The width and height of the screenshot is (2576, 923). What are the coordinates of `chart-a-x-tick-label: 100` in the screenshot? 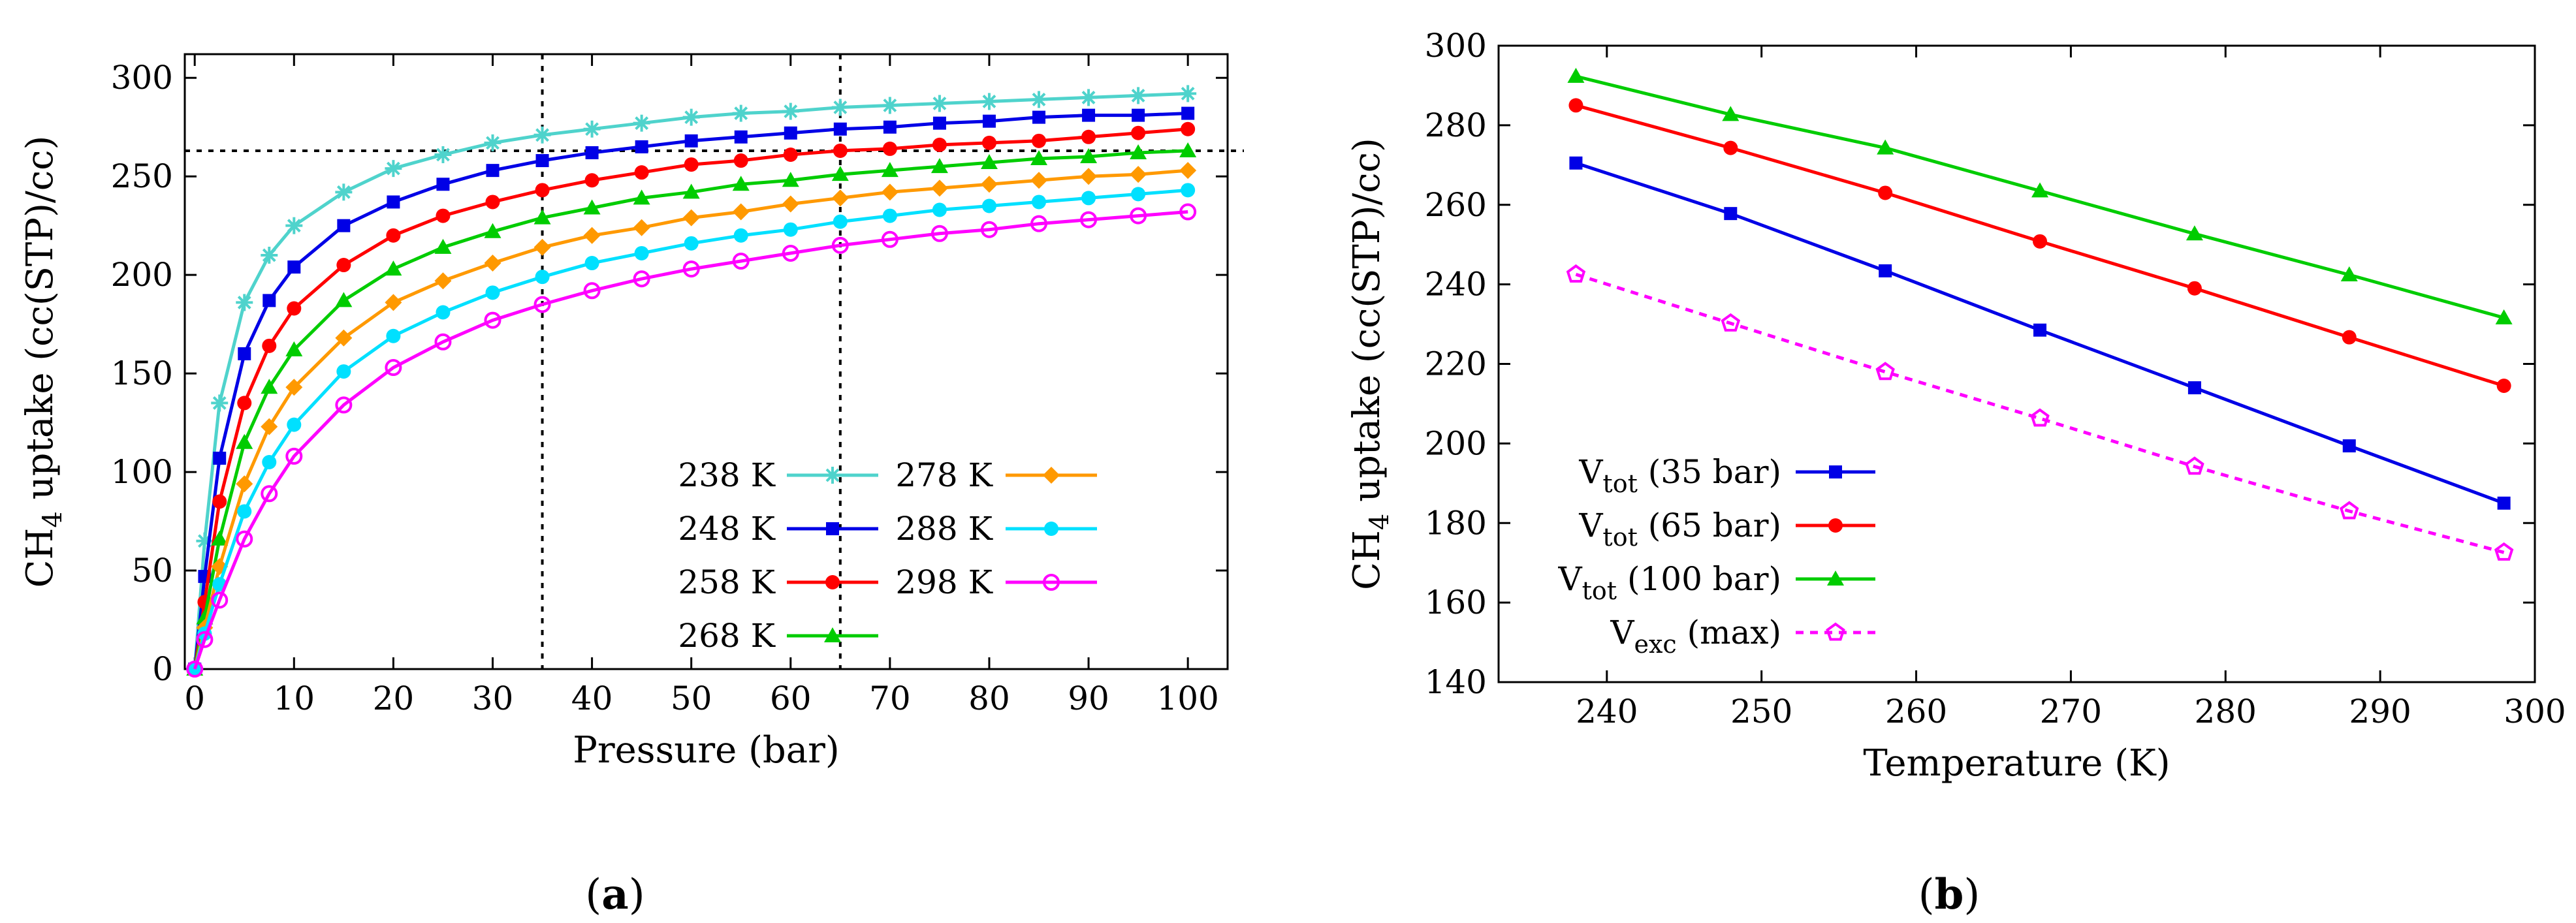 It's located at (1187, 698).